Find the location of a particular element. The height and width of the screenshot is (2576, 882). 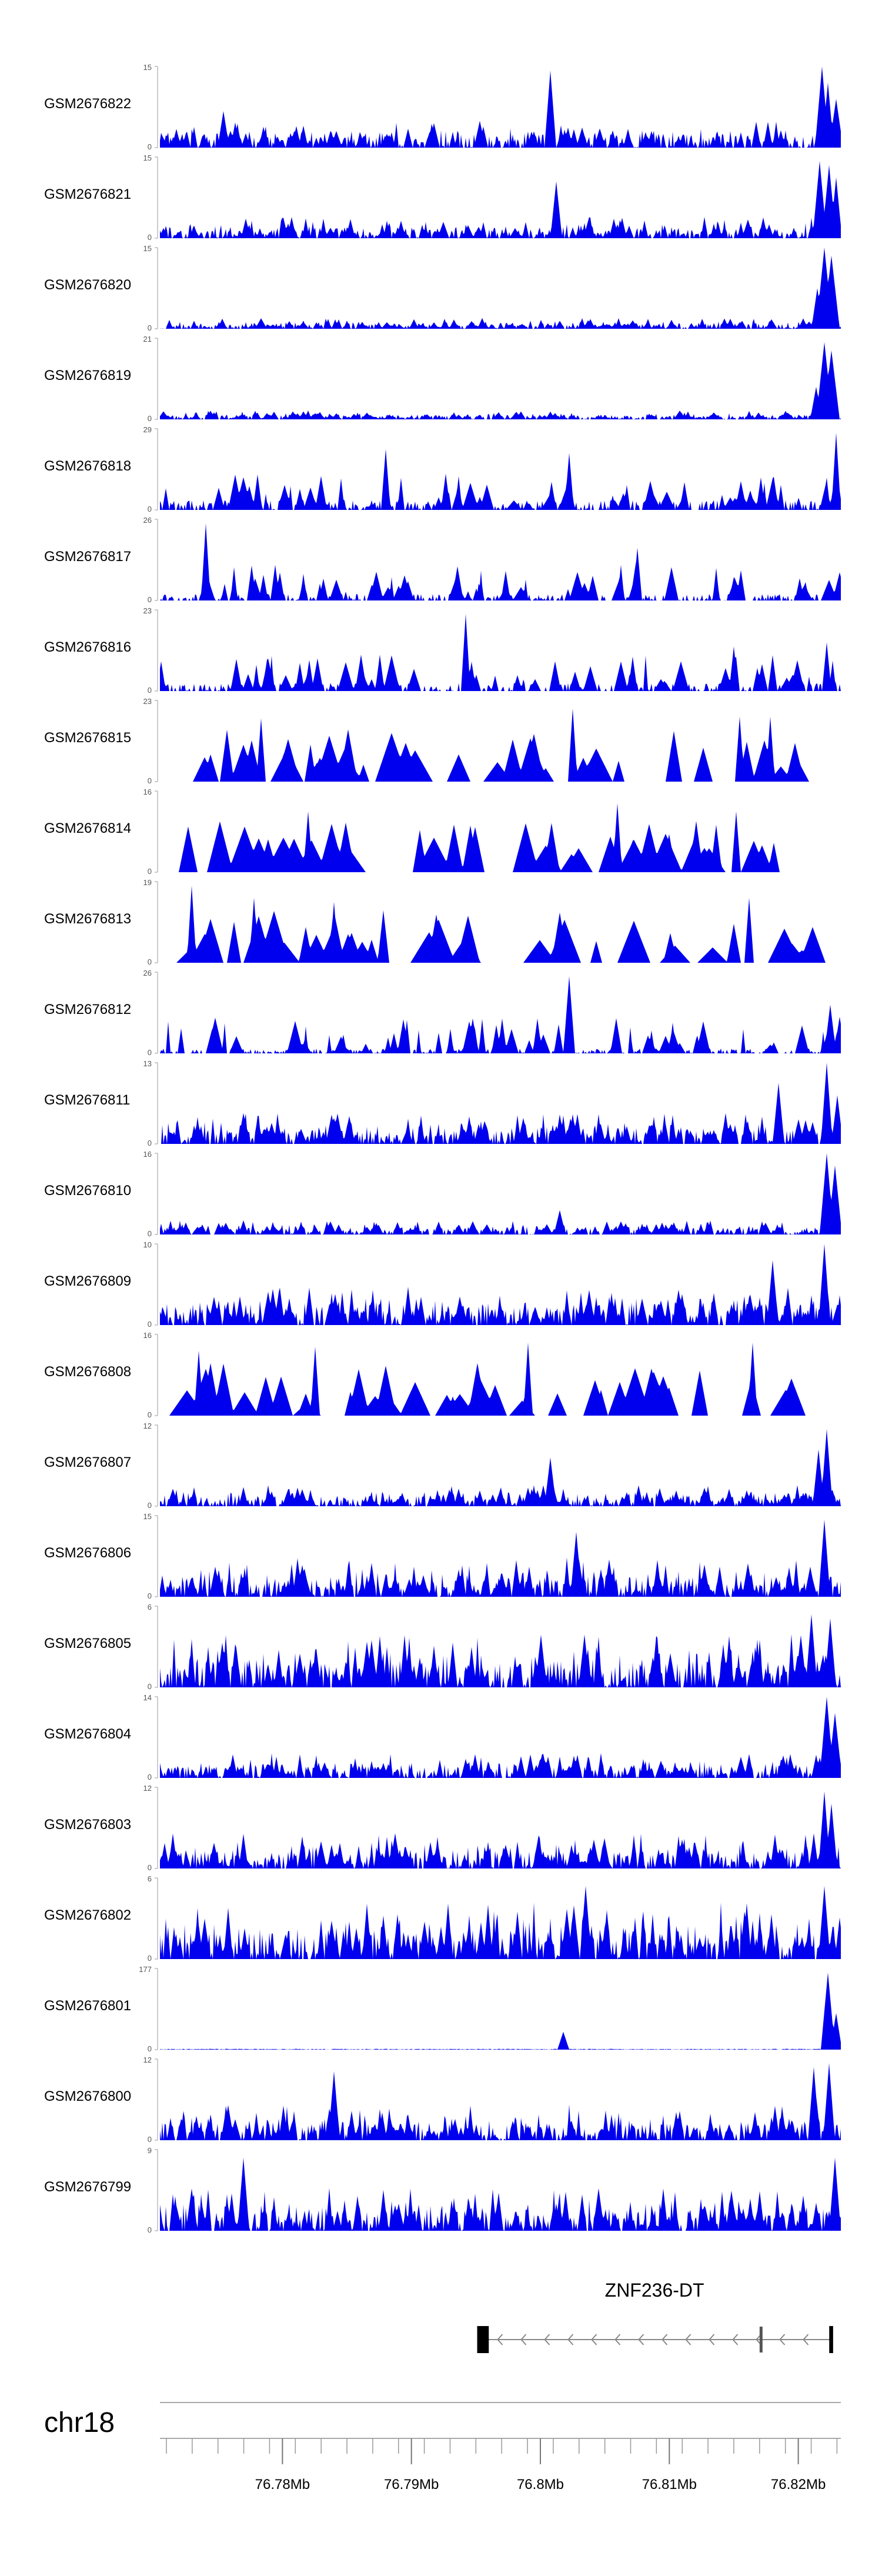

track-ymax-label: 9 is located at coordinates (150, 2150).